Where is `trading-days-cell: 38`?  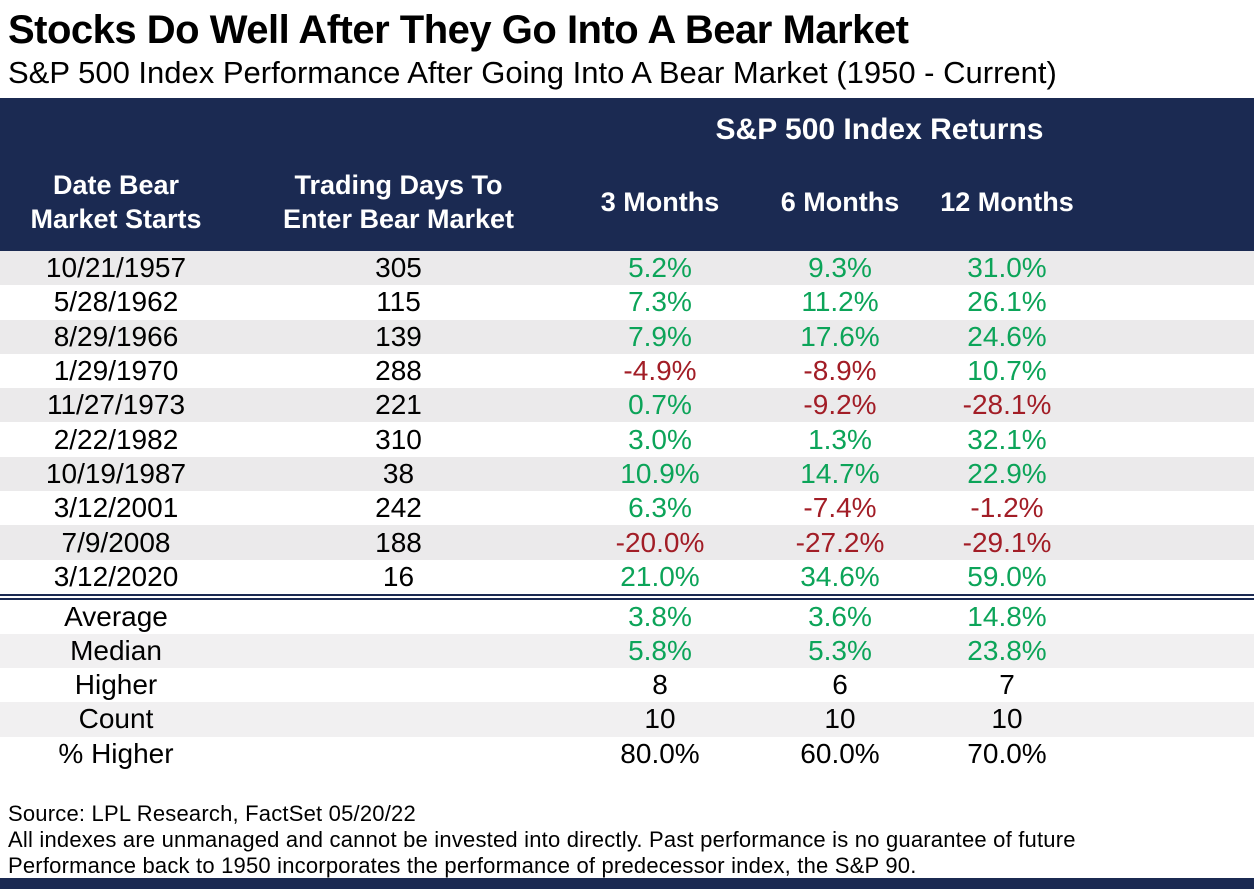 trading-days-cell: 38 is located at coordinates (398, 473).